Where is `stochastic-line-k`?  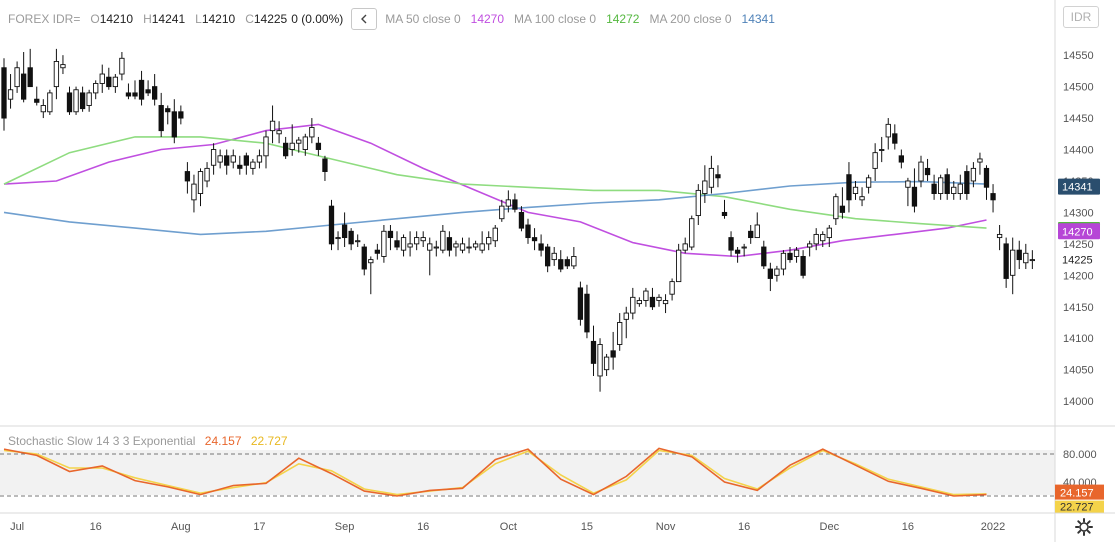 stochastic-line-k is located at coordinates (495, 472).